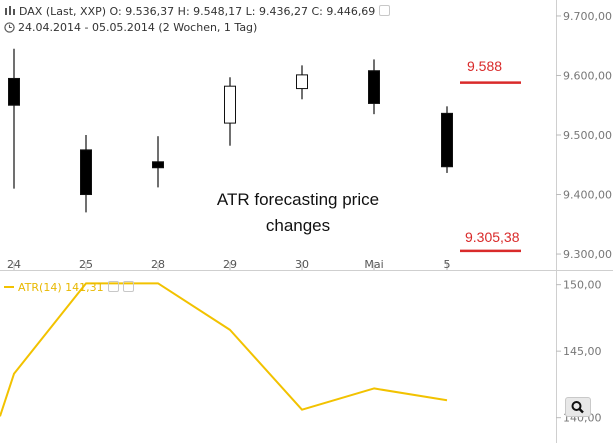 Image resolution: width=613 pixels, height=443 pixels. What do you see at coordinates (9, 29) in the screenshot?
I see `clock-icon` at bounding box center [9, 29].